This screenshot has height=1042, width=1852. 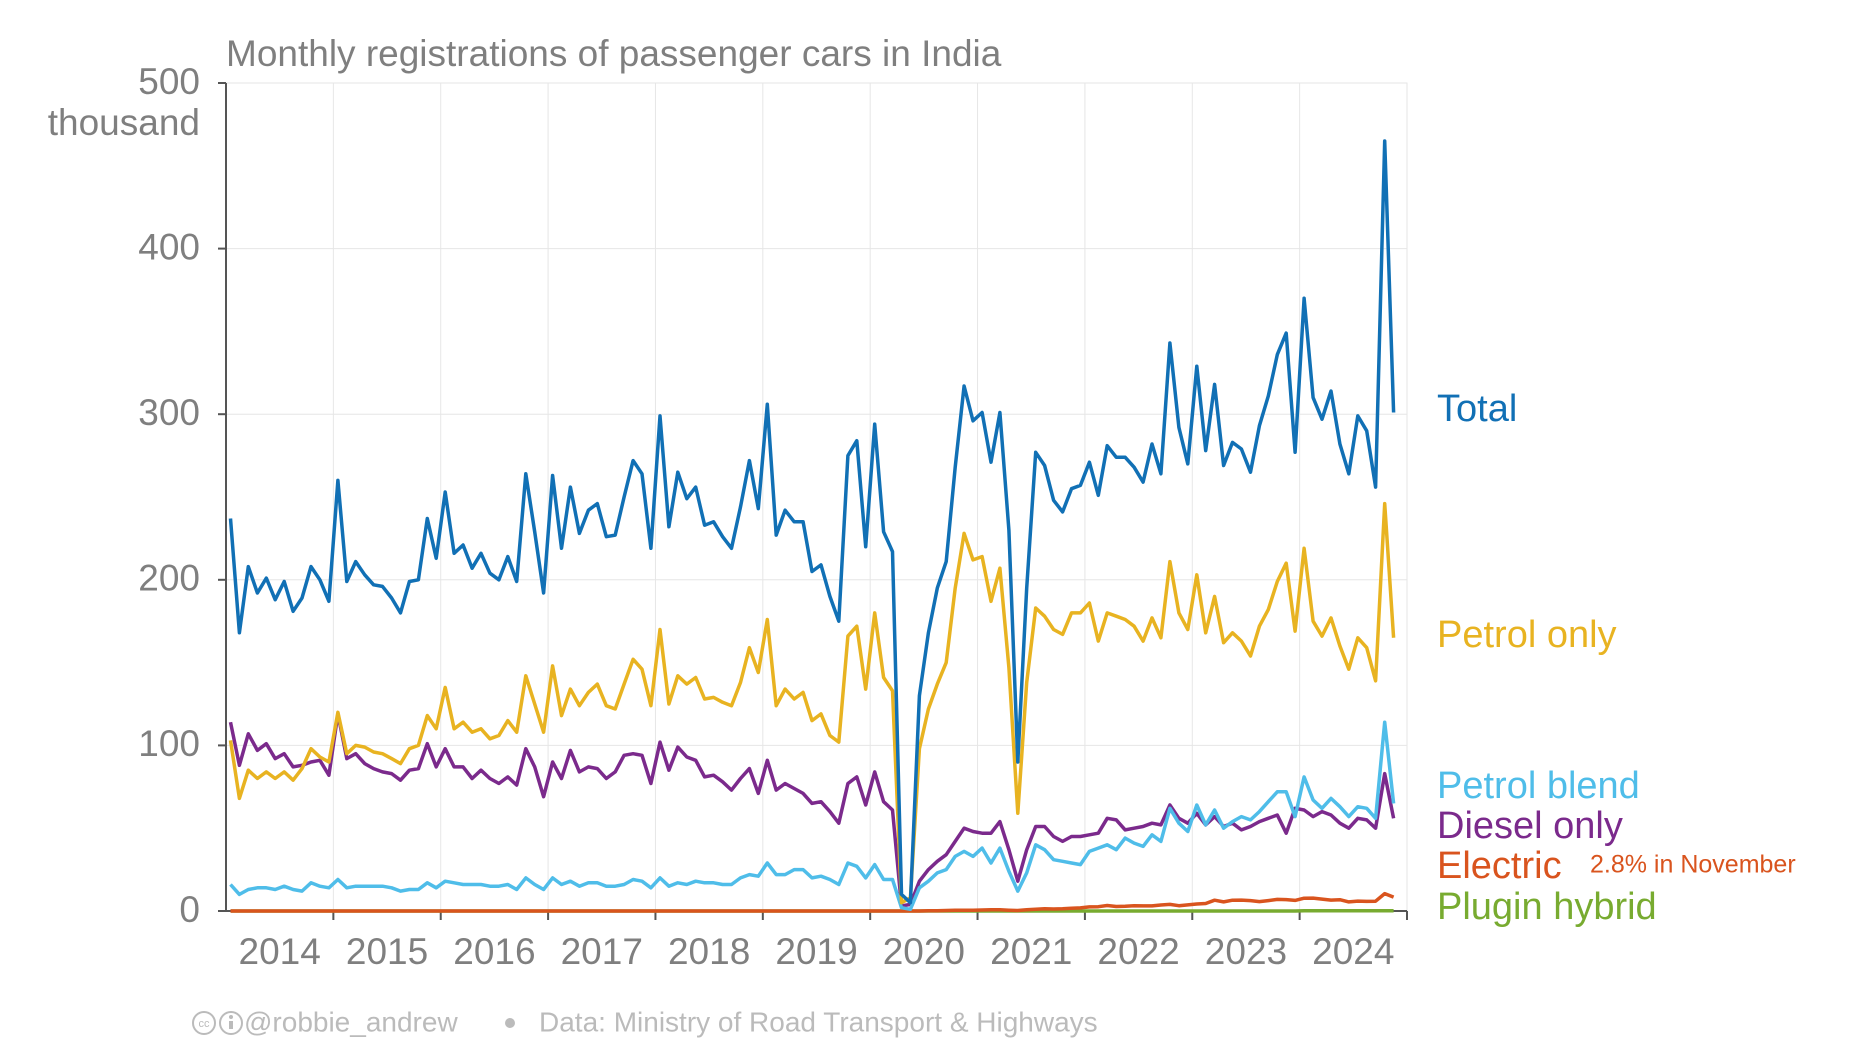 What do you see at coordinates (169, 743) in the screenshot?
I see `y-tick-label: 100` at bounding box center [169, 743].